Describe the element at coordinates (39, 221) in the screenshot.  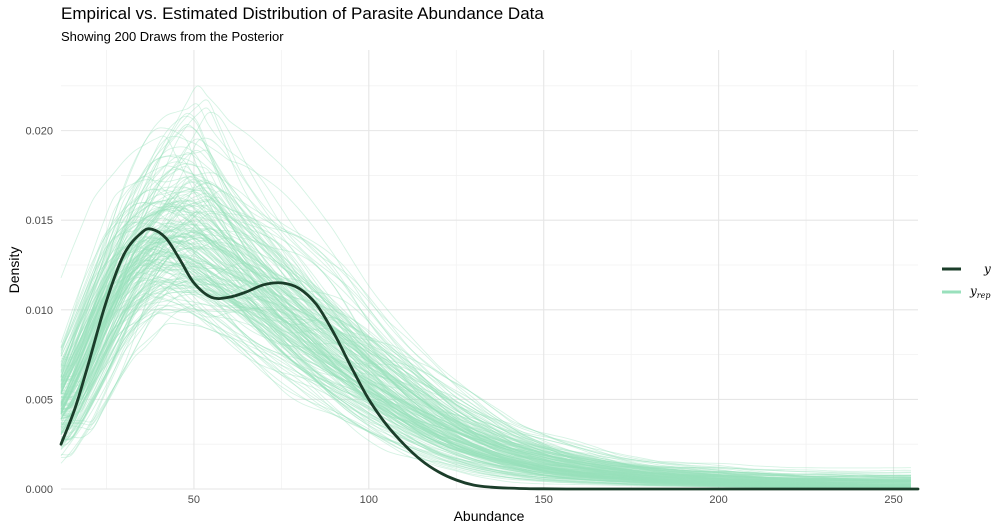
I see `y-tick-label: 0.015` at that location.